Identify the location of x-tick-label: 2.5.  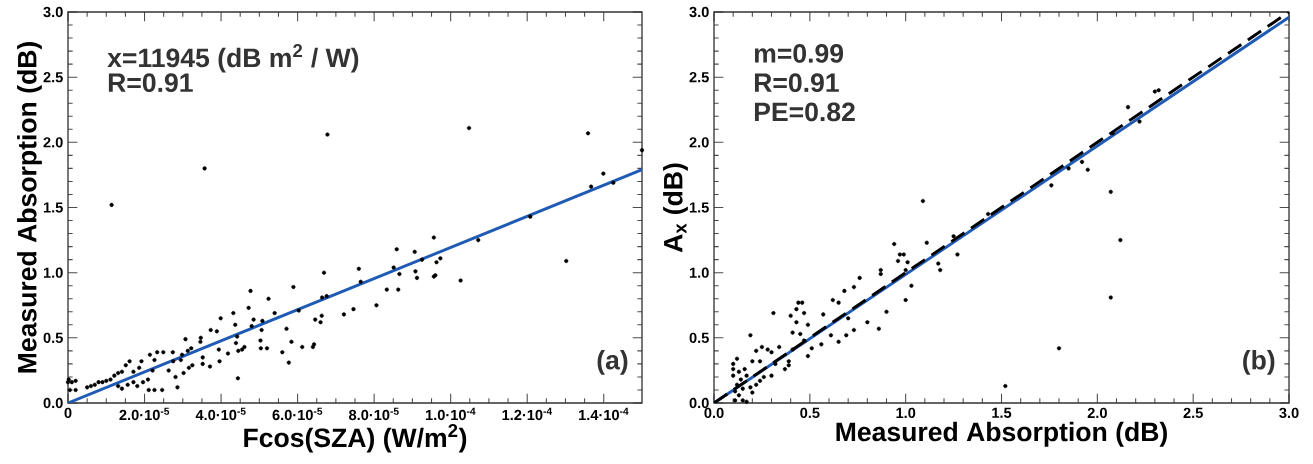
(1193, 413).